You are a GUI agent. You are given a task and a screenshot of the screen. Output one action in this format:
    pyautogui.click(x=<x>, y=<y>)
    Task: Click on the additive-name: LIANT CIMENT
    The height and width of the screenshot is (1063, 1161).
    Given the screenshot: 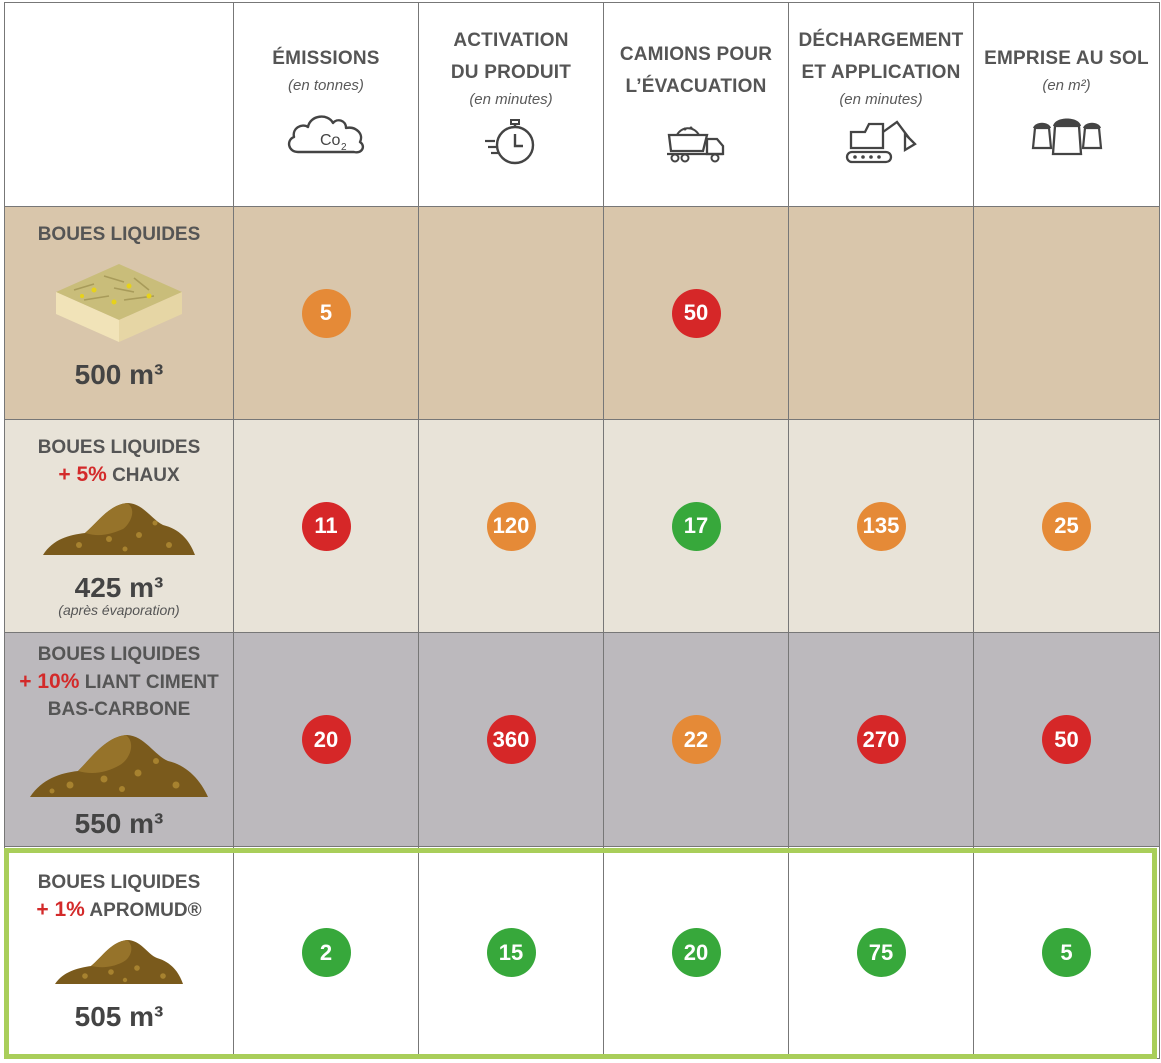 What is the action you would take?
    pyautogui.click(x=151, y=682)
    